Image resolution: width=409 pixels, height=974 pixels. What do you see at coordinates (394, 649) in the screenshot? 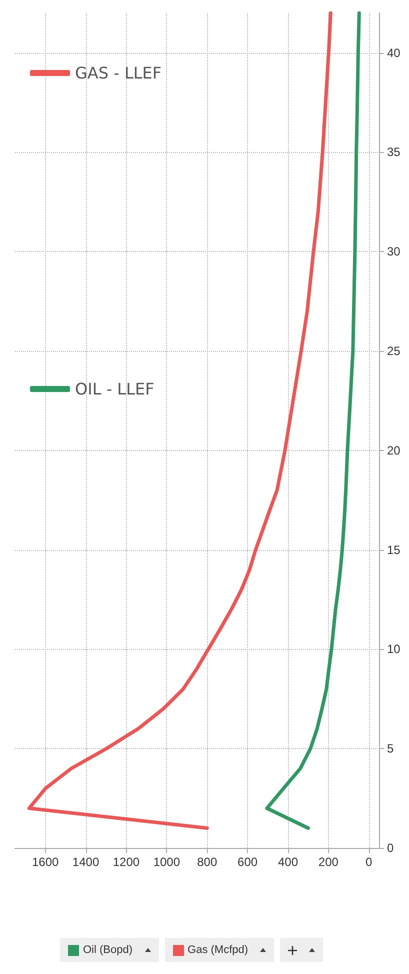
I see `y-tick-label: 10` at bounding box center [394, 649].